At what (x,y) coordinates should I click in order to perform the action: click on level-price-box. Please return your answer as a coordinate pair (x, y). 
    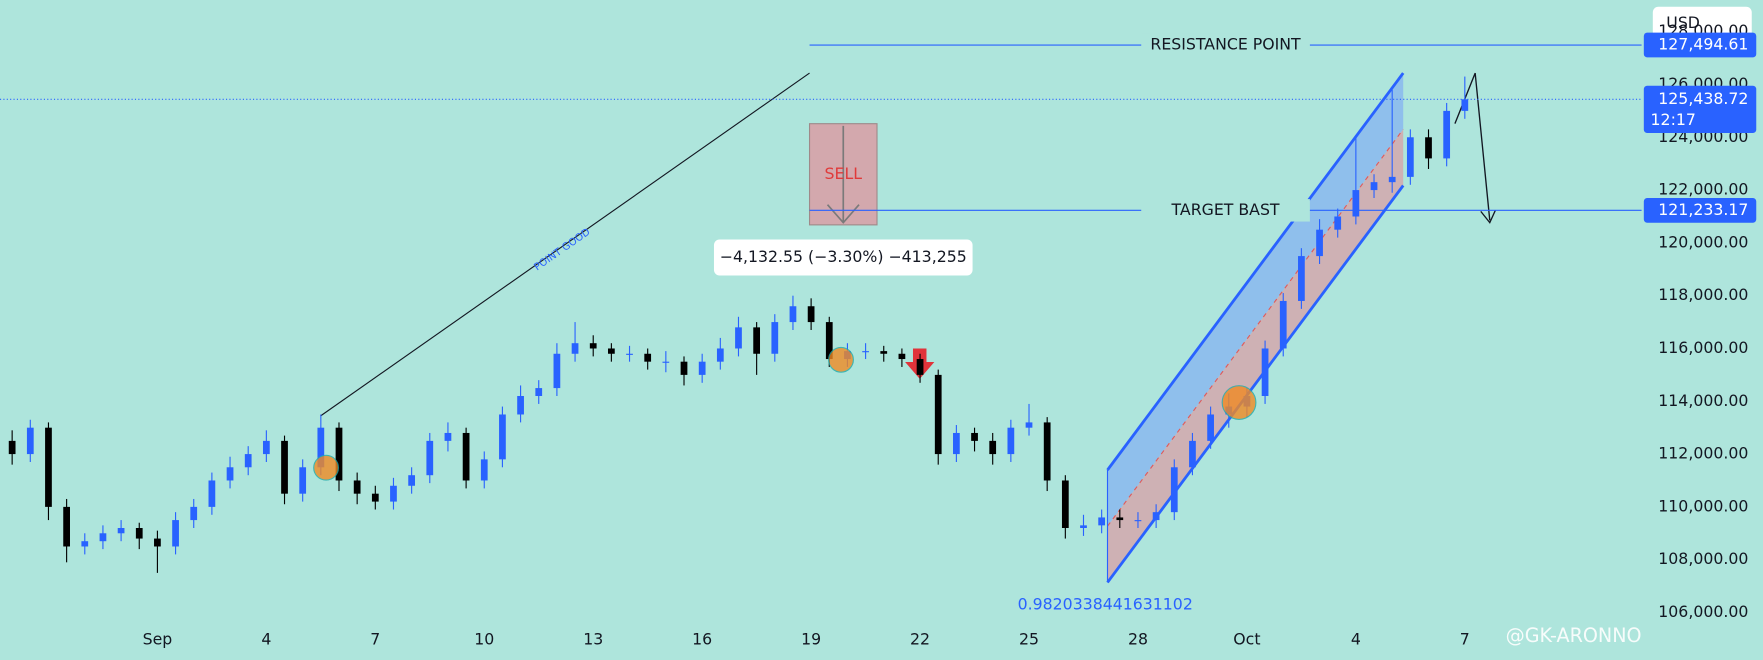
    Looking at the image, I should click on (1700, 45).